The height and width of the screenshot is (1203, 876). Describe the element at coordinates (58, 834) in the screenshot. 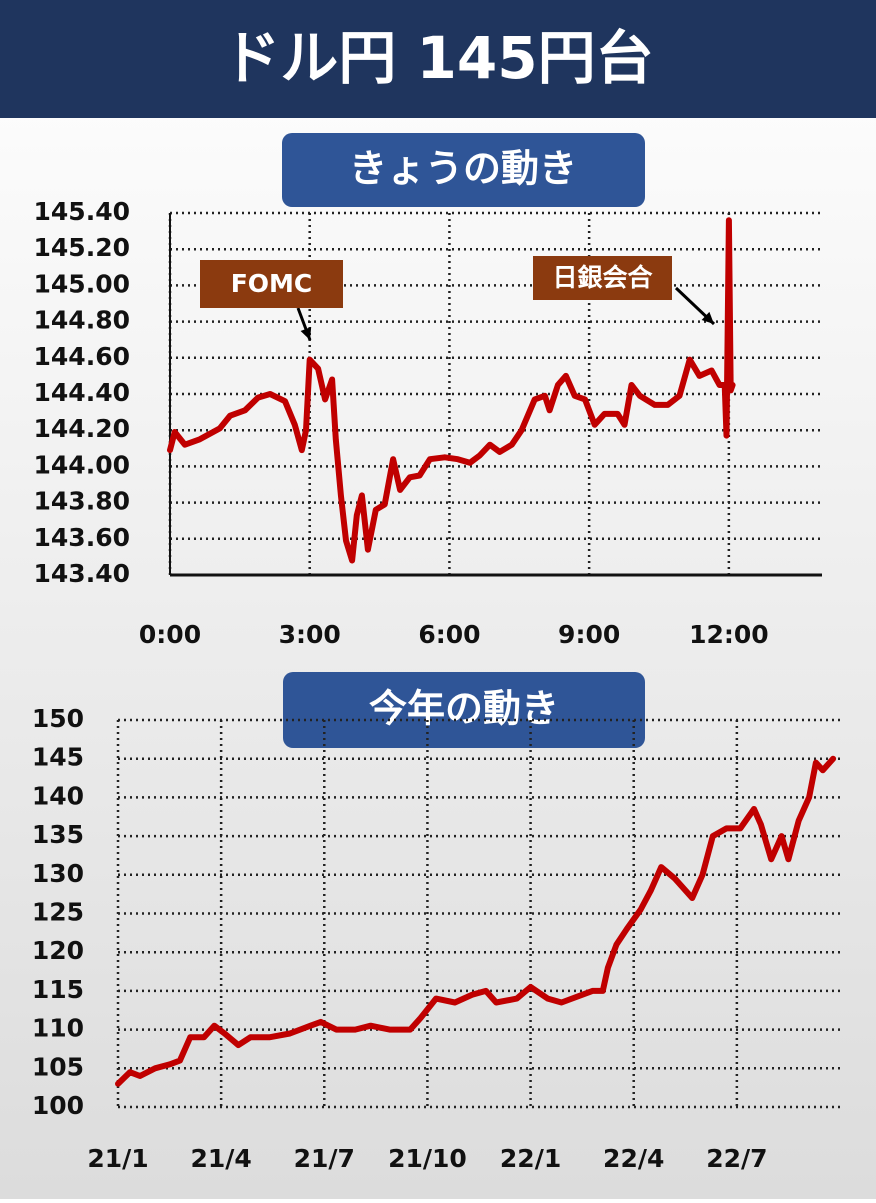

I see `y-tick-label: 135` at that location.